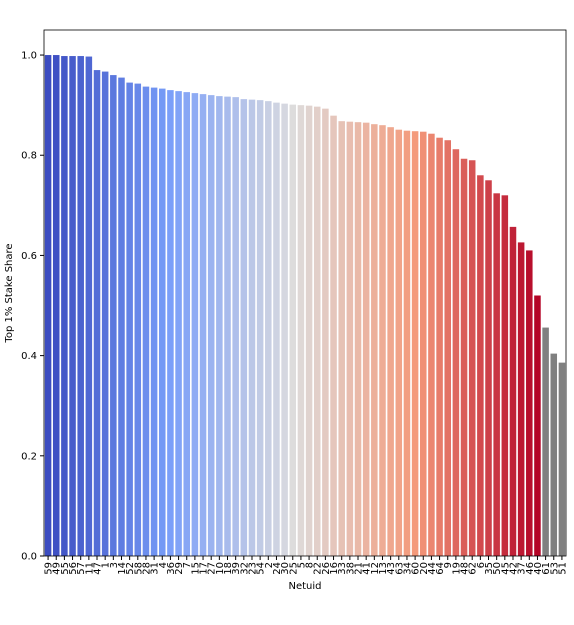 The image size is (574, 625). I want to click on x-tick-label: 24, so click(277, 568).